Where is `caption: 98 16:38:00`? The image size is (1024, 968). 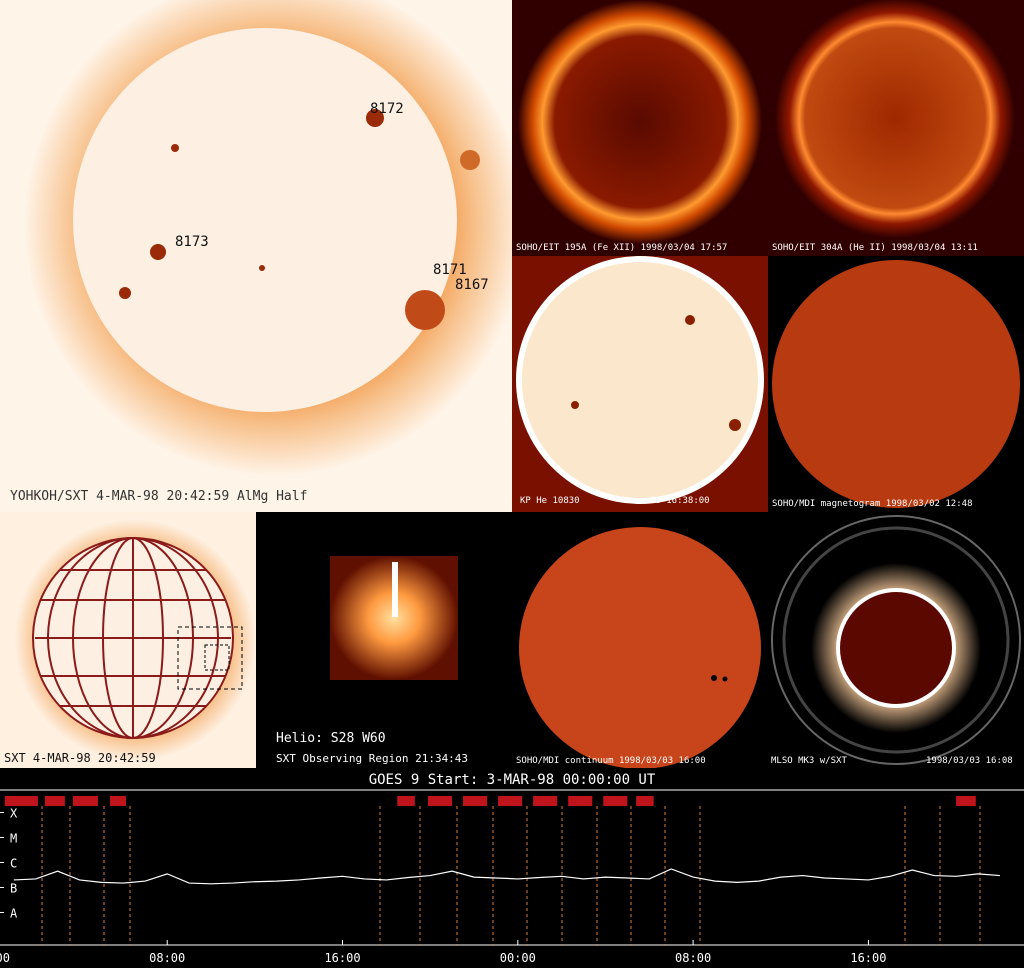 caption: 98 16:38:00 is located at coordinates (680, 501).